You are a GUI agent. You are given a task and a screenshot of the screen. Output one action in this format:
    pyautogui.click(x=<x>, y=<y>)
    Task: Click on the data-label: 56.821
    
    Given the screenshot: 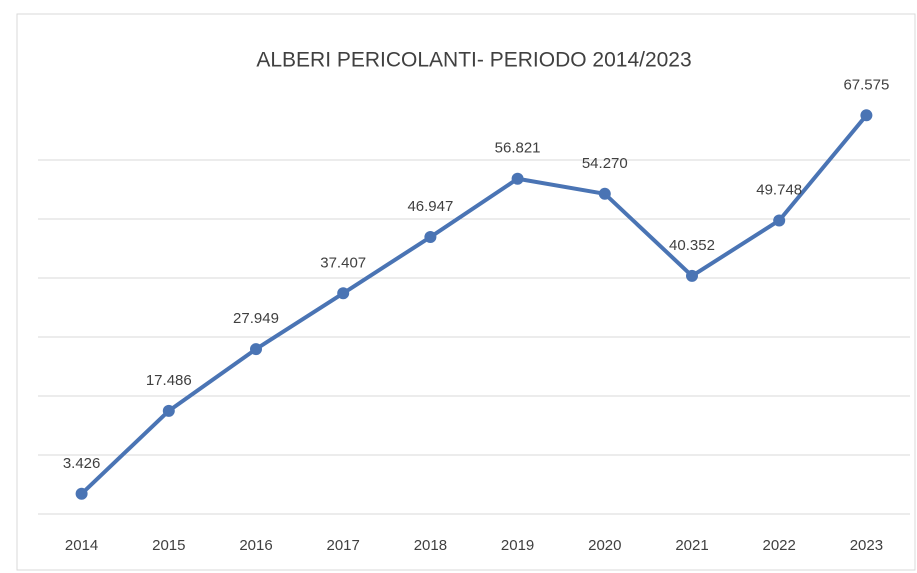 What is the action you would take?
    pyautogui.click(x=518, y=148)
    